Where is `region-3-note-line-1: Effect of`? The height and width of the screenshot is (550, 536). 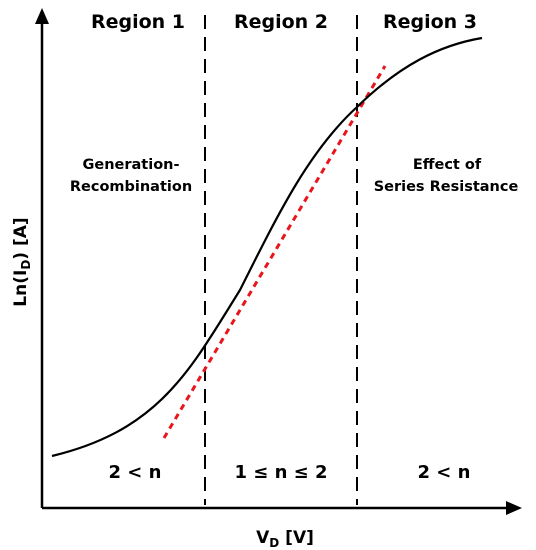
region-3-note-line-1: Effect of is located at coordinates (447, 165).